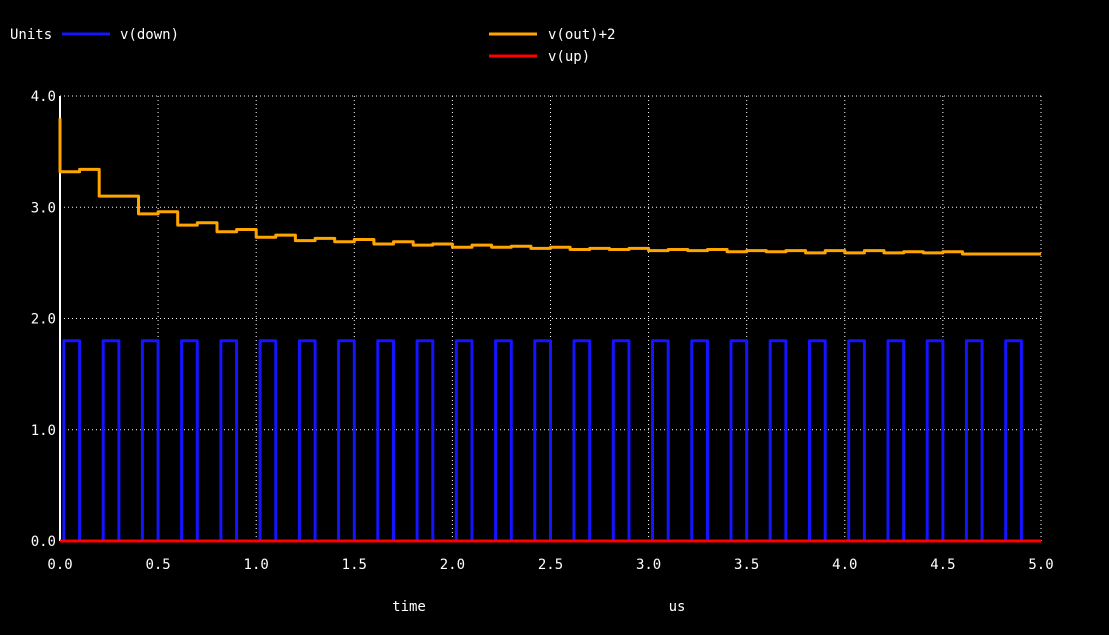 The width and height of the screenshot is (1109, 635). What do you see at coordinates (43, 320) in the screenshot?
I see `y-tick-label: 2.0` at bounding box center [43, 320].